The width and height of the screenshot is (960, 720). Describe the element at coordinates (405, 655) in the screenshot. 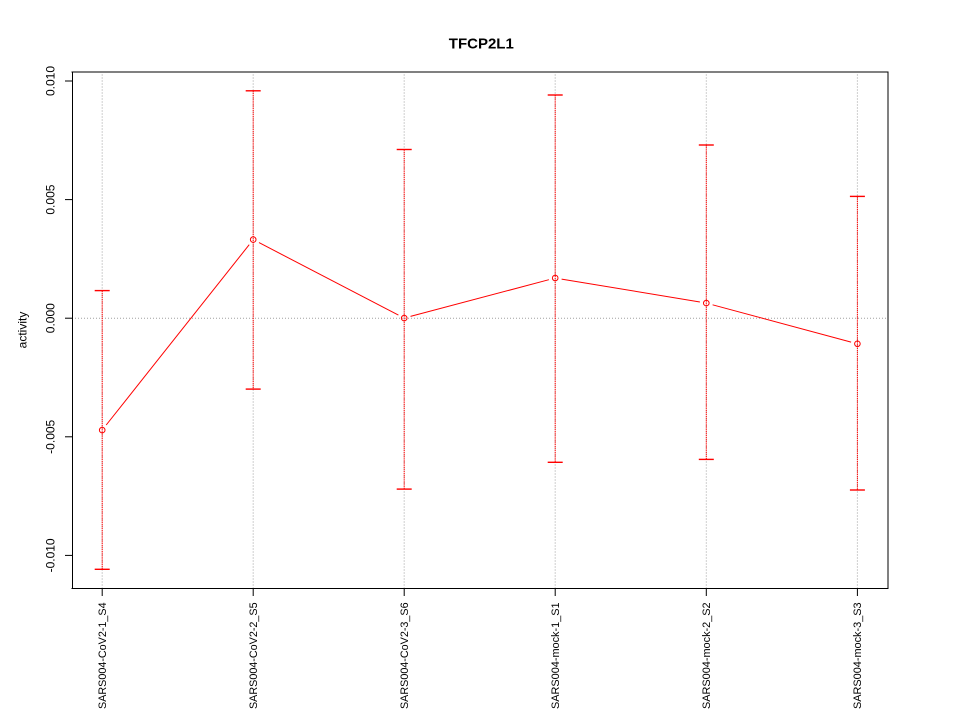

I see `svg-text: SARS004-CoV2-3_S6` at that location.